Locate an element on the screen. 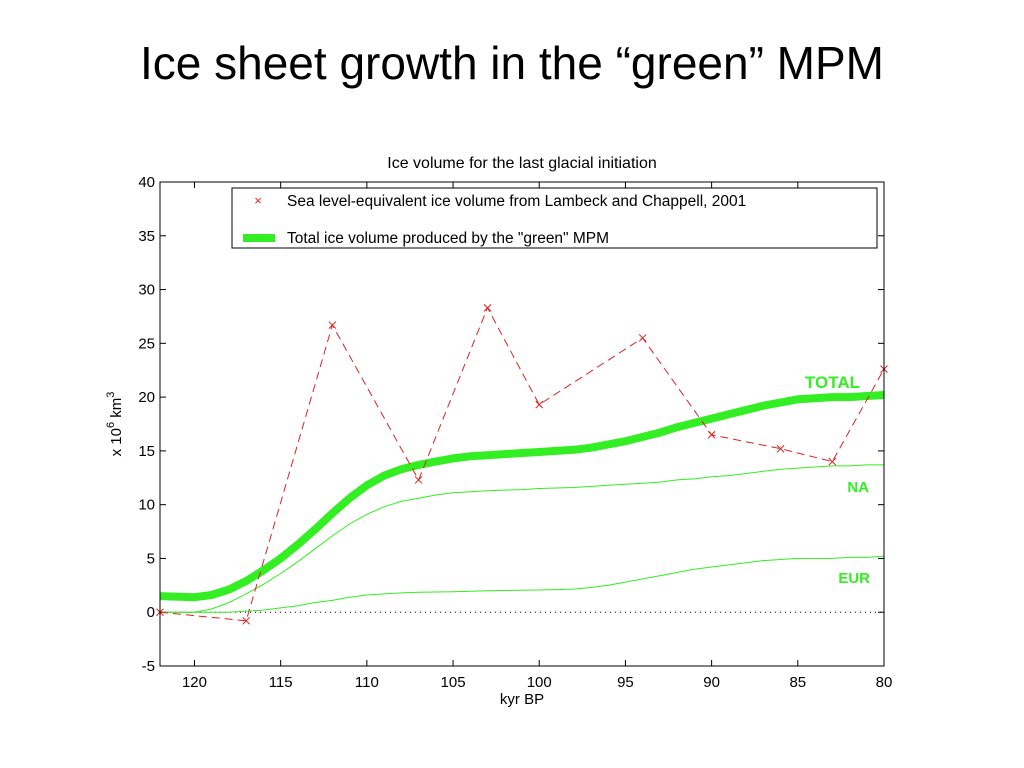 This screenshot has width=1024, height=768. y-tick-label: 20 is located at coordinates (146, 397).